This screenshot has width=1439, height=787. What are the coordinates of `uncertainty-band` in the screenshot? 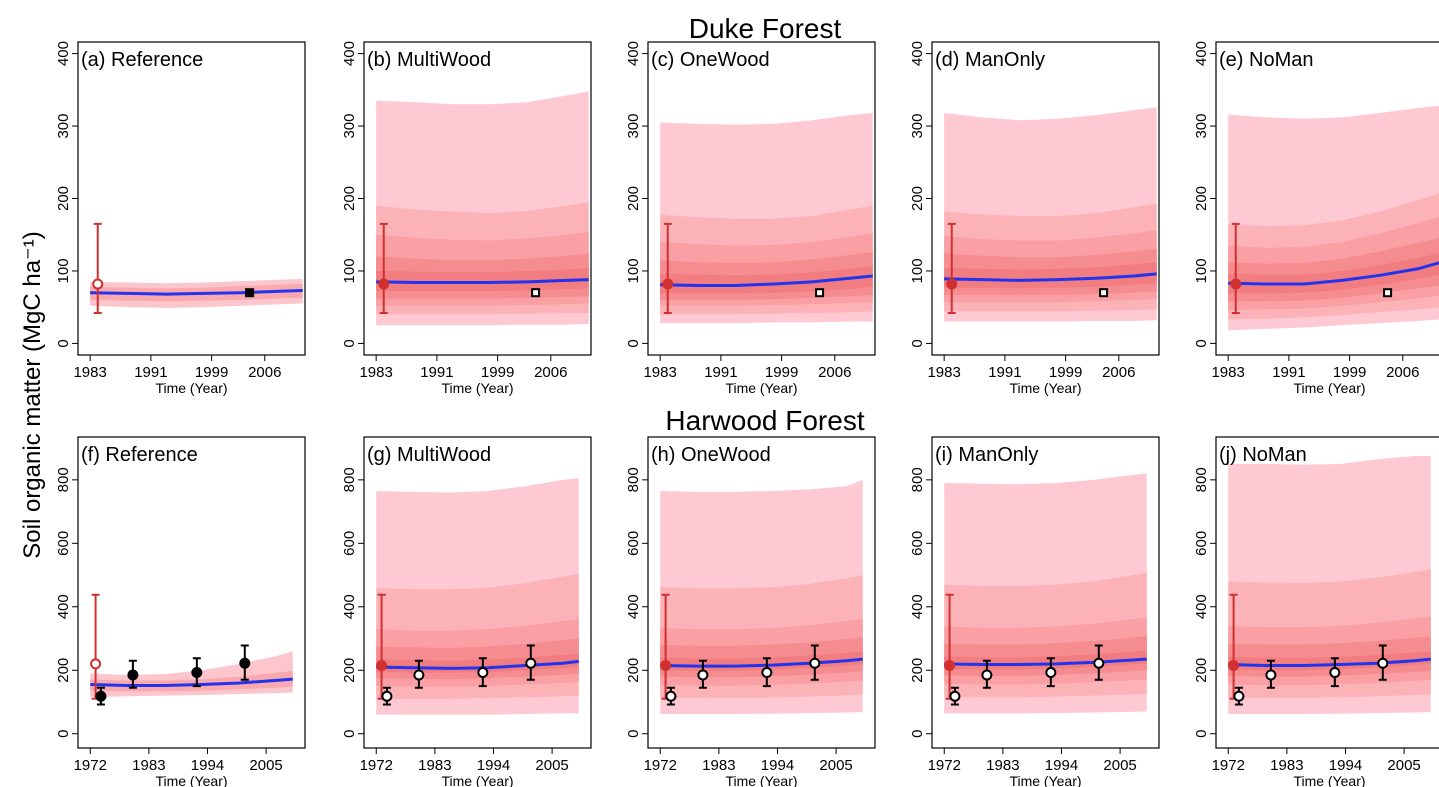 It's located at (1050, 275).